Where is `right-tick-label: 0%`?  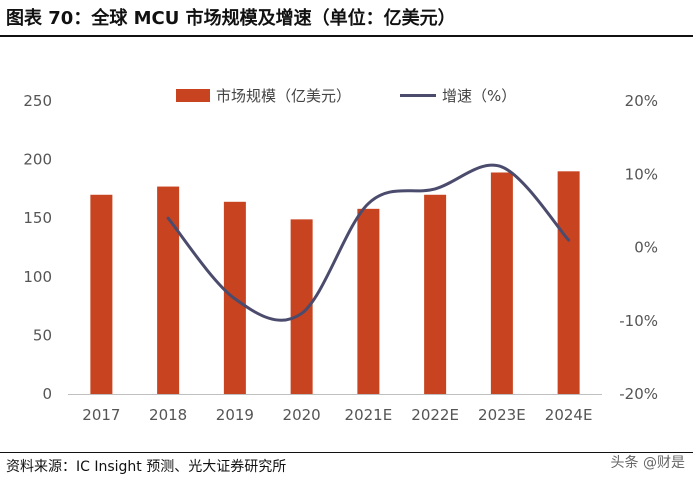
right-tick-label: 0% is located at coordinates (646, 248).